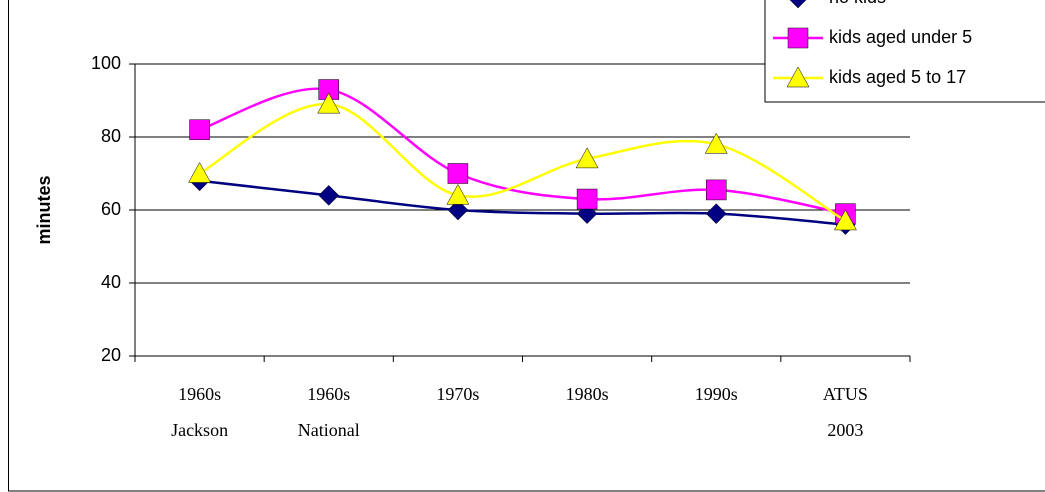 The image size is (1045, 492). Describe the element at coordinates (44, 209) in the screenshot. I see `y-axis-label: minutes` at that location.